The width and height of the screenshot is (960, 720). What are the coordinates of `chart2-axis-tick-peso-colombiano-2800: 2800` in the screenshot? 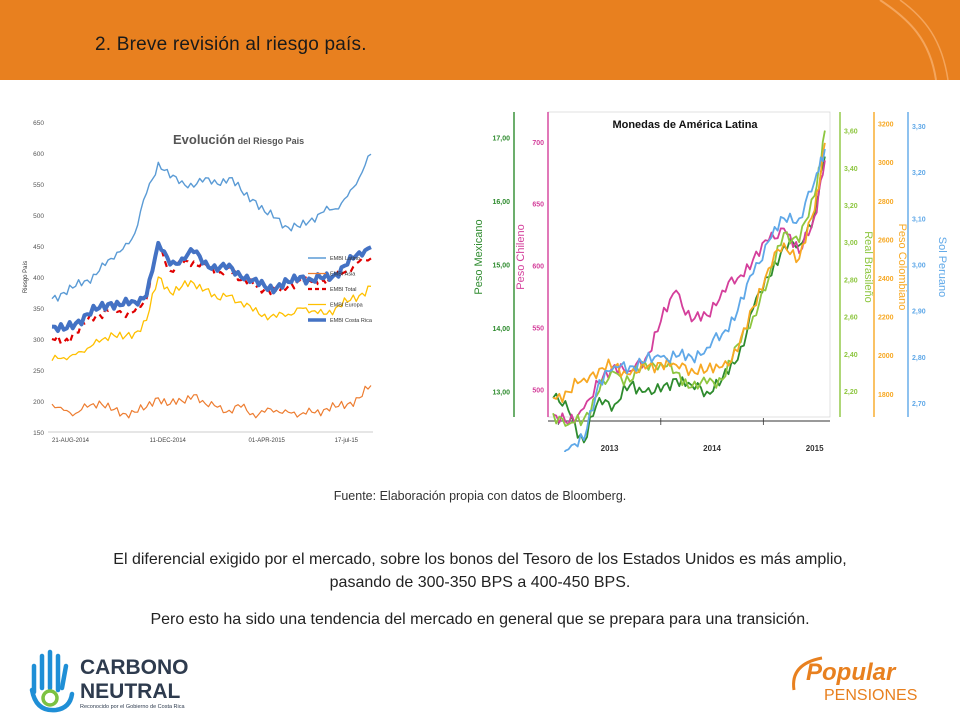 It's located at (886, 202).